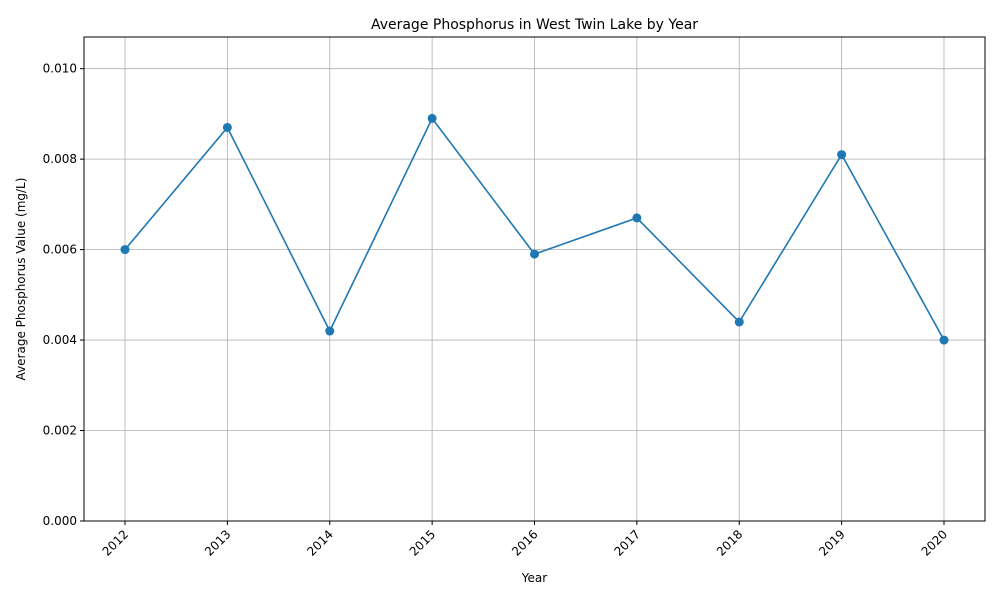  Describe the element at coordinates (60, 340) in the screenshot. I see `y-tick-label: 0.004` at that location.